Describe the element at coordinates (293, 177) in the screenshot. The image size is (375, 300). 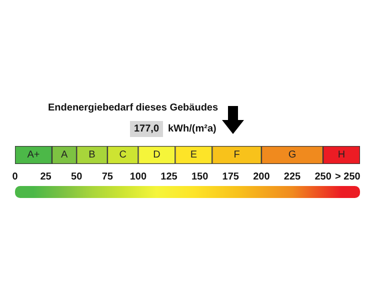
I see `x-tick-label: 225` at that location.